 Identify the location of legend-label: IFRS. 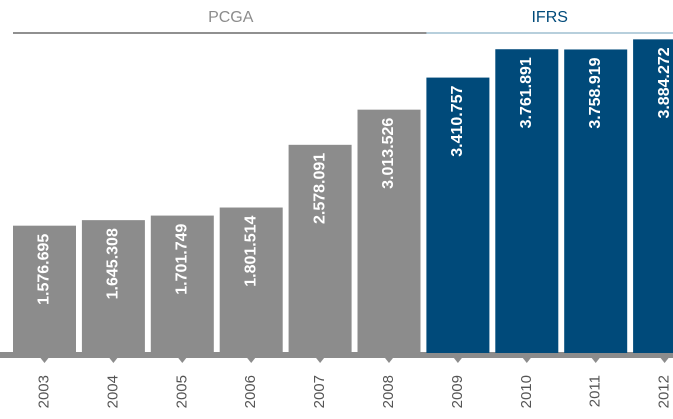
(549, 17).